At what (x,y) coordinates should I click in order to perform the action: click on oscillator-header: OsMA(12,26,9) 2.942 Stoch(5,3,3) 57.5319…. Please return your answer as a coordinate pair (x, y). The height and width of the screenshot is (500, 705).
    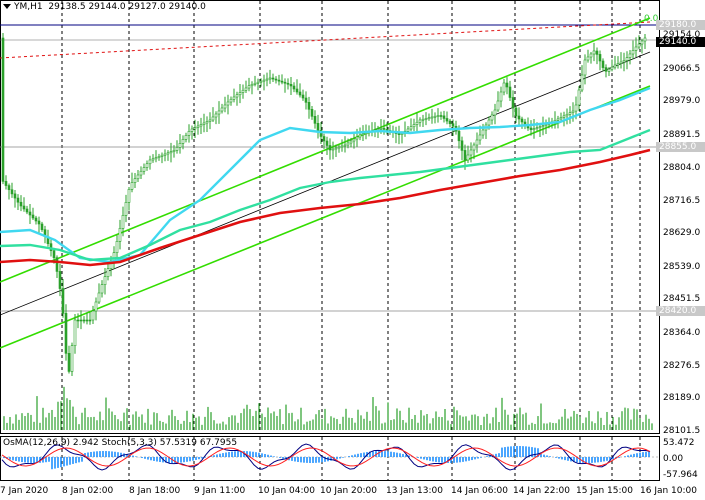
    Looking at the image, I should click on (120, 443).